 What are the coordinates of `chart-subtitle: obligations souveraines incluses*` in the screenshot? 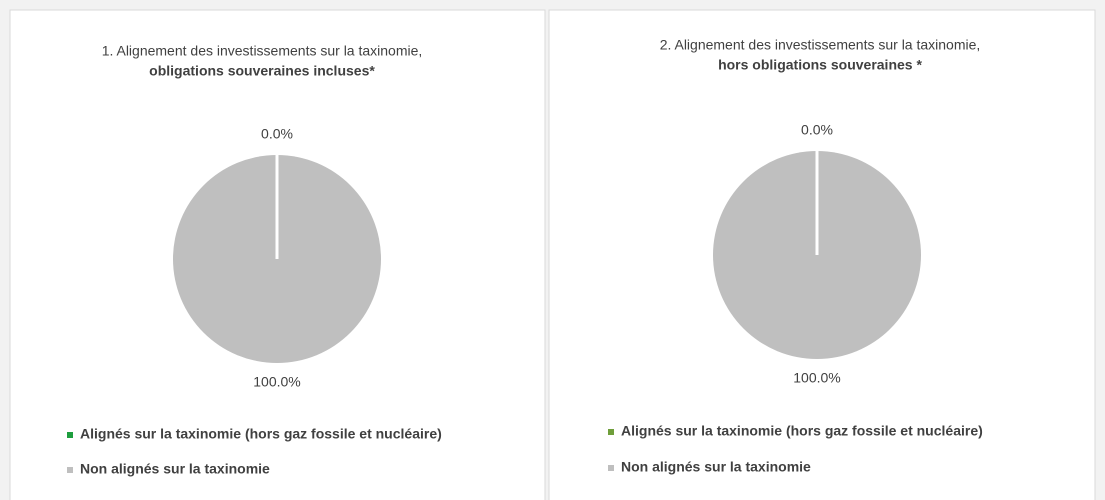 It's located at (262, 71).